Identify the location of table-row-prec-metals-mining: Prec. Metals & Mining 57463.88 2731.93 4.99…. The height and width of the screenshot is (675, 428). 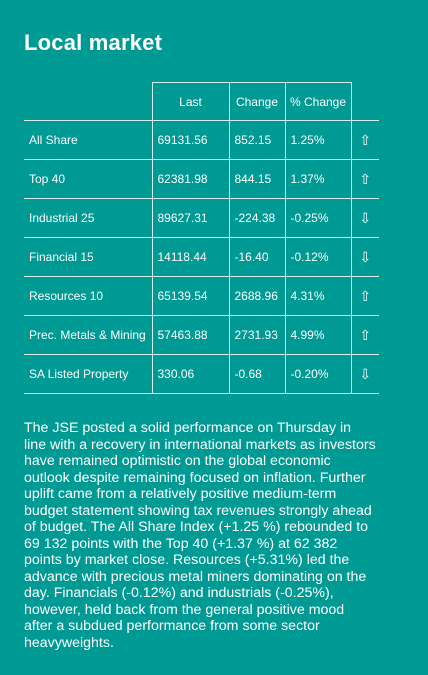
(201, 335).